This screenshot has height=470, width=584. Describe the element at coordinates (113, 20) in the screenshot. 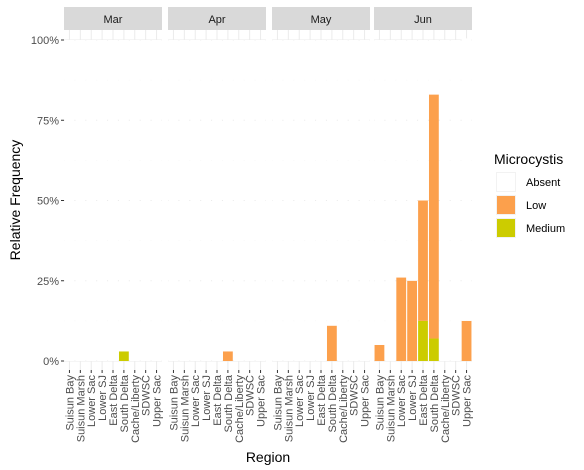

I see `facet-strip-label: Mar` at that location.